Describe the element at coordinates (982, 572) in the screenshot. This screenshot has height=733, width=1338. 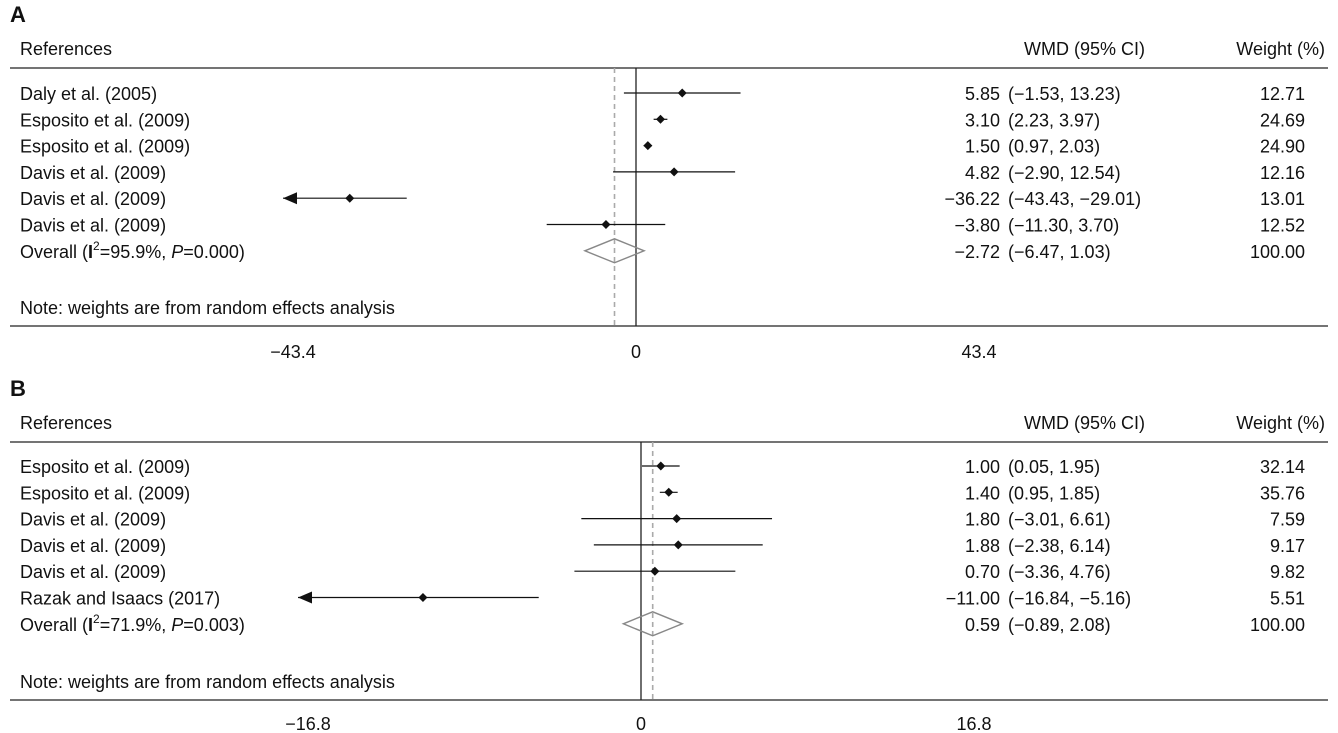
I see `study-wmd: 0.70` at that location.